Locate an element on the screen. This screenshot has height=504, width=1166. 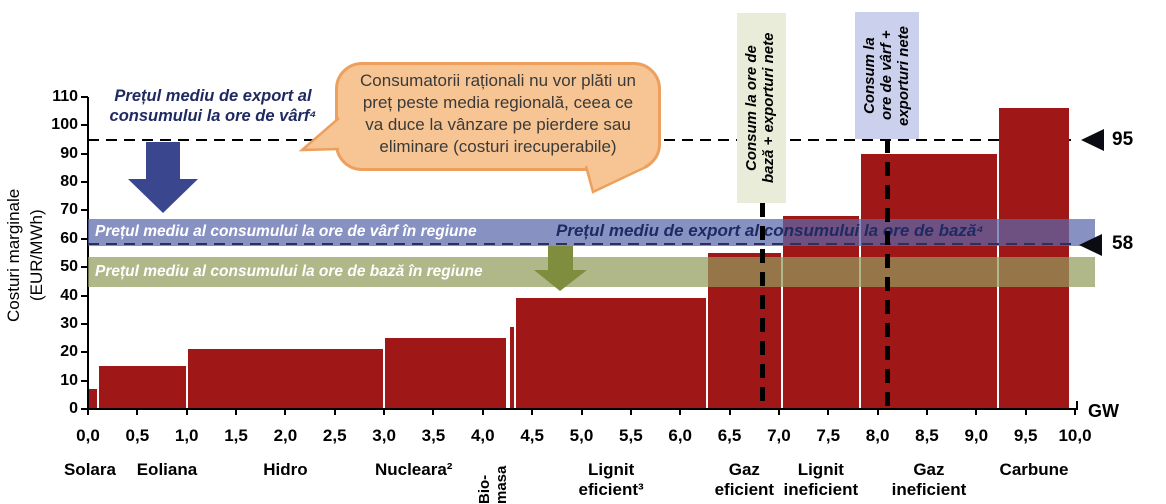
callout-line1: Consumatorii raționali nu vor plăti un is located at coordinates (498, 80).